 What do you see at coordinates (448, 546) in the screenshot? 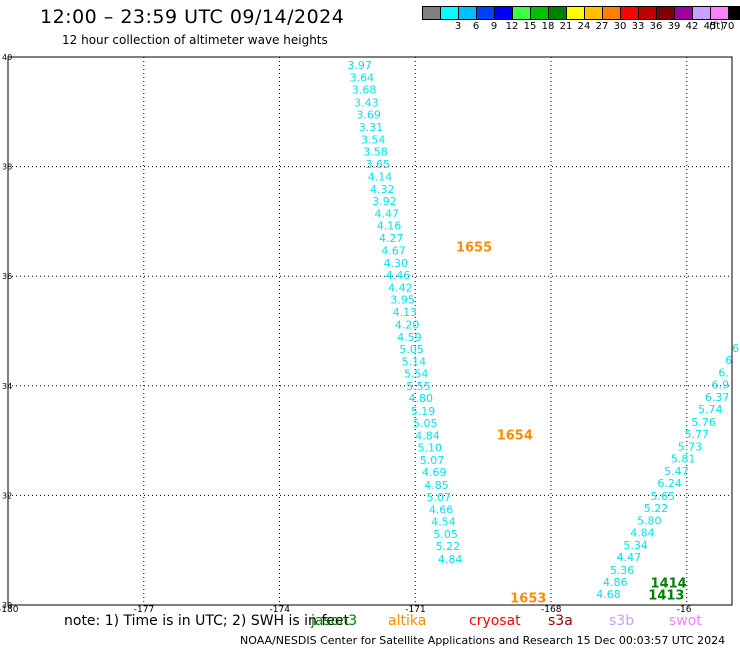
I see `swh-value-label: 5.22` at bounding box center [448, 546].